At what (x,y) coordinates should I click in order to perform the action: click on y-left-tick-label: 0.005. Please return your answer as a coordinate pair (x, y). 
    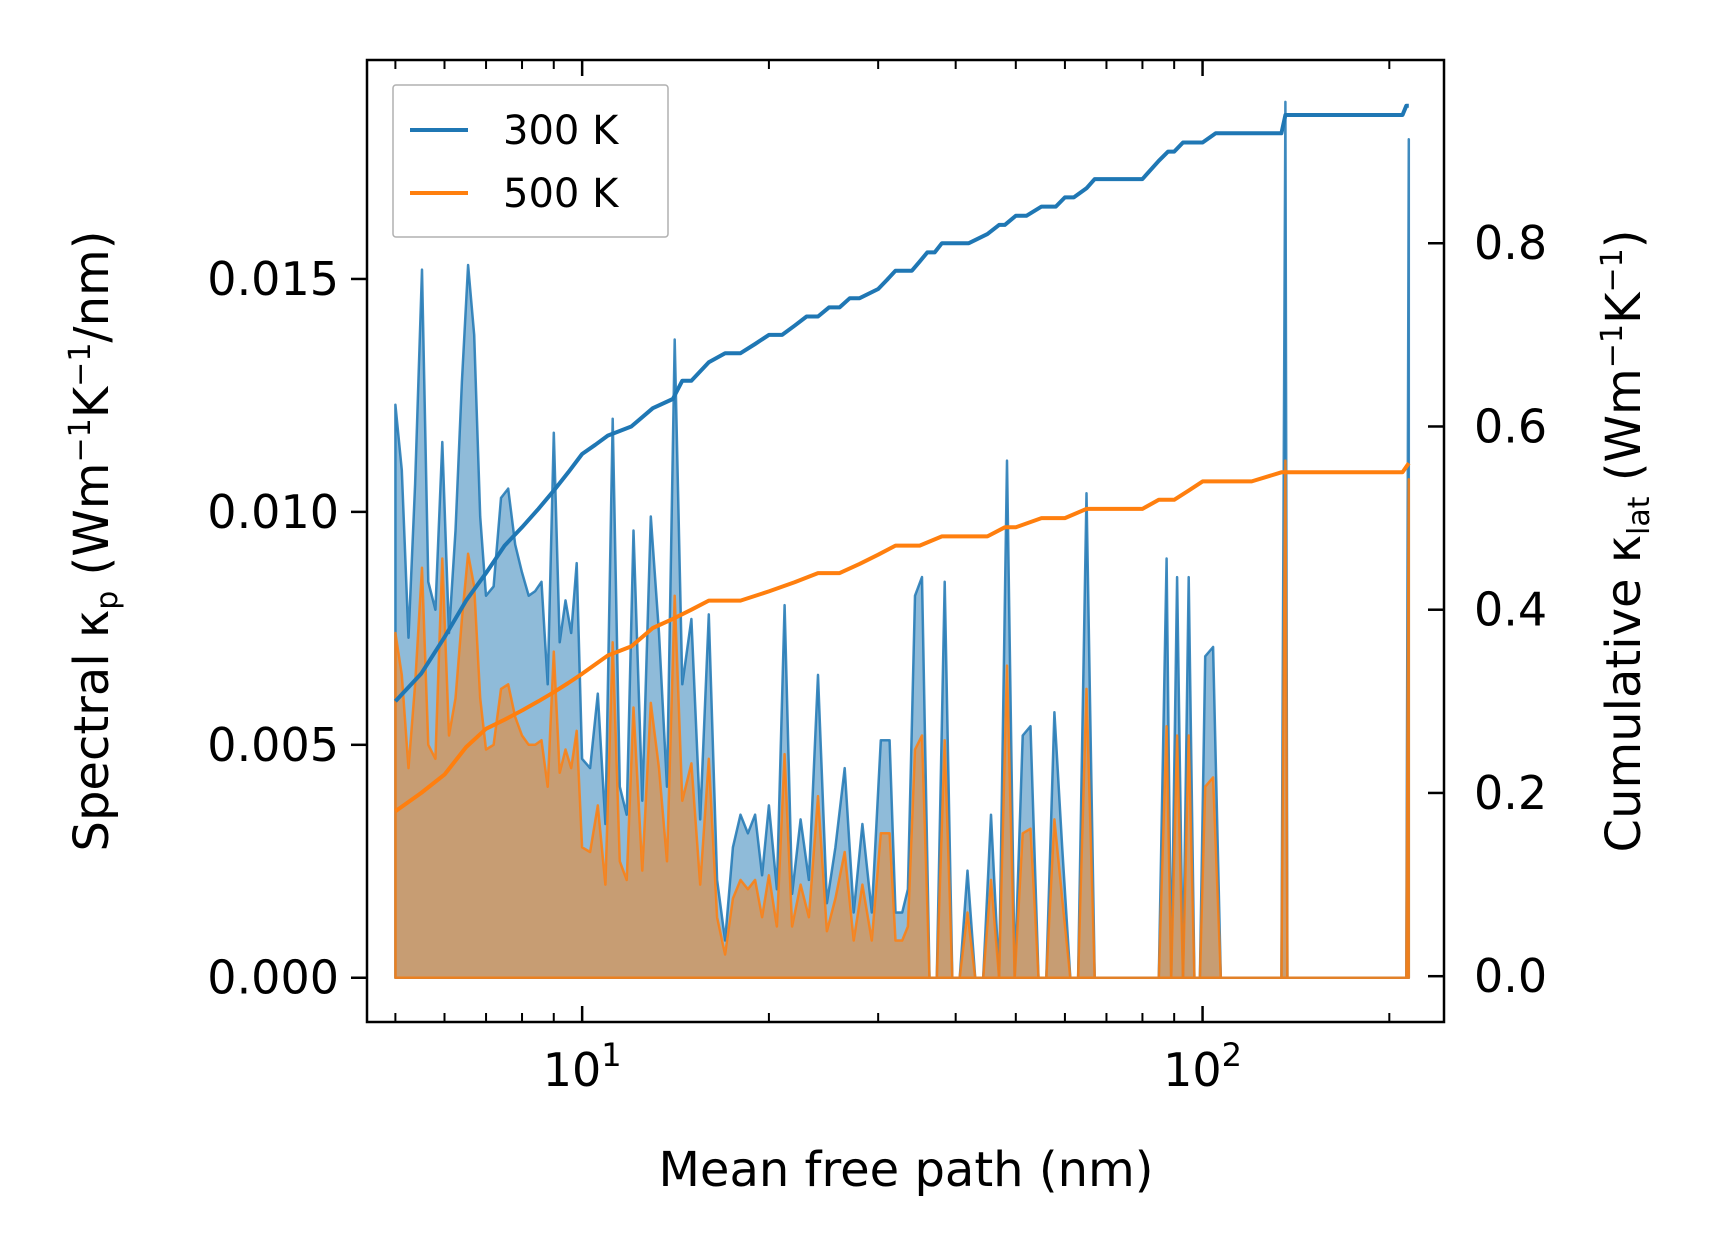
    Looking at the image, I should click on (273, 745).